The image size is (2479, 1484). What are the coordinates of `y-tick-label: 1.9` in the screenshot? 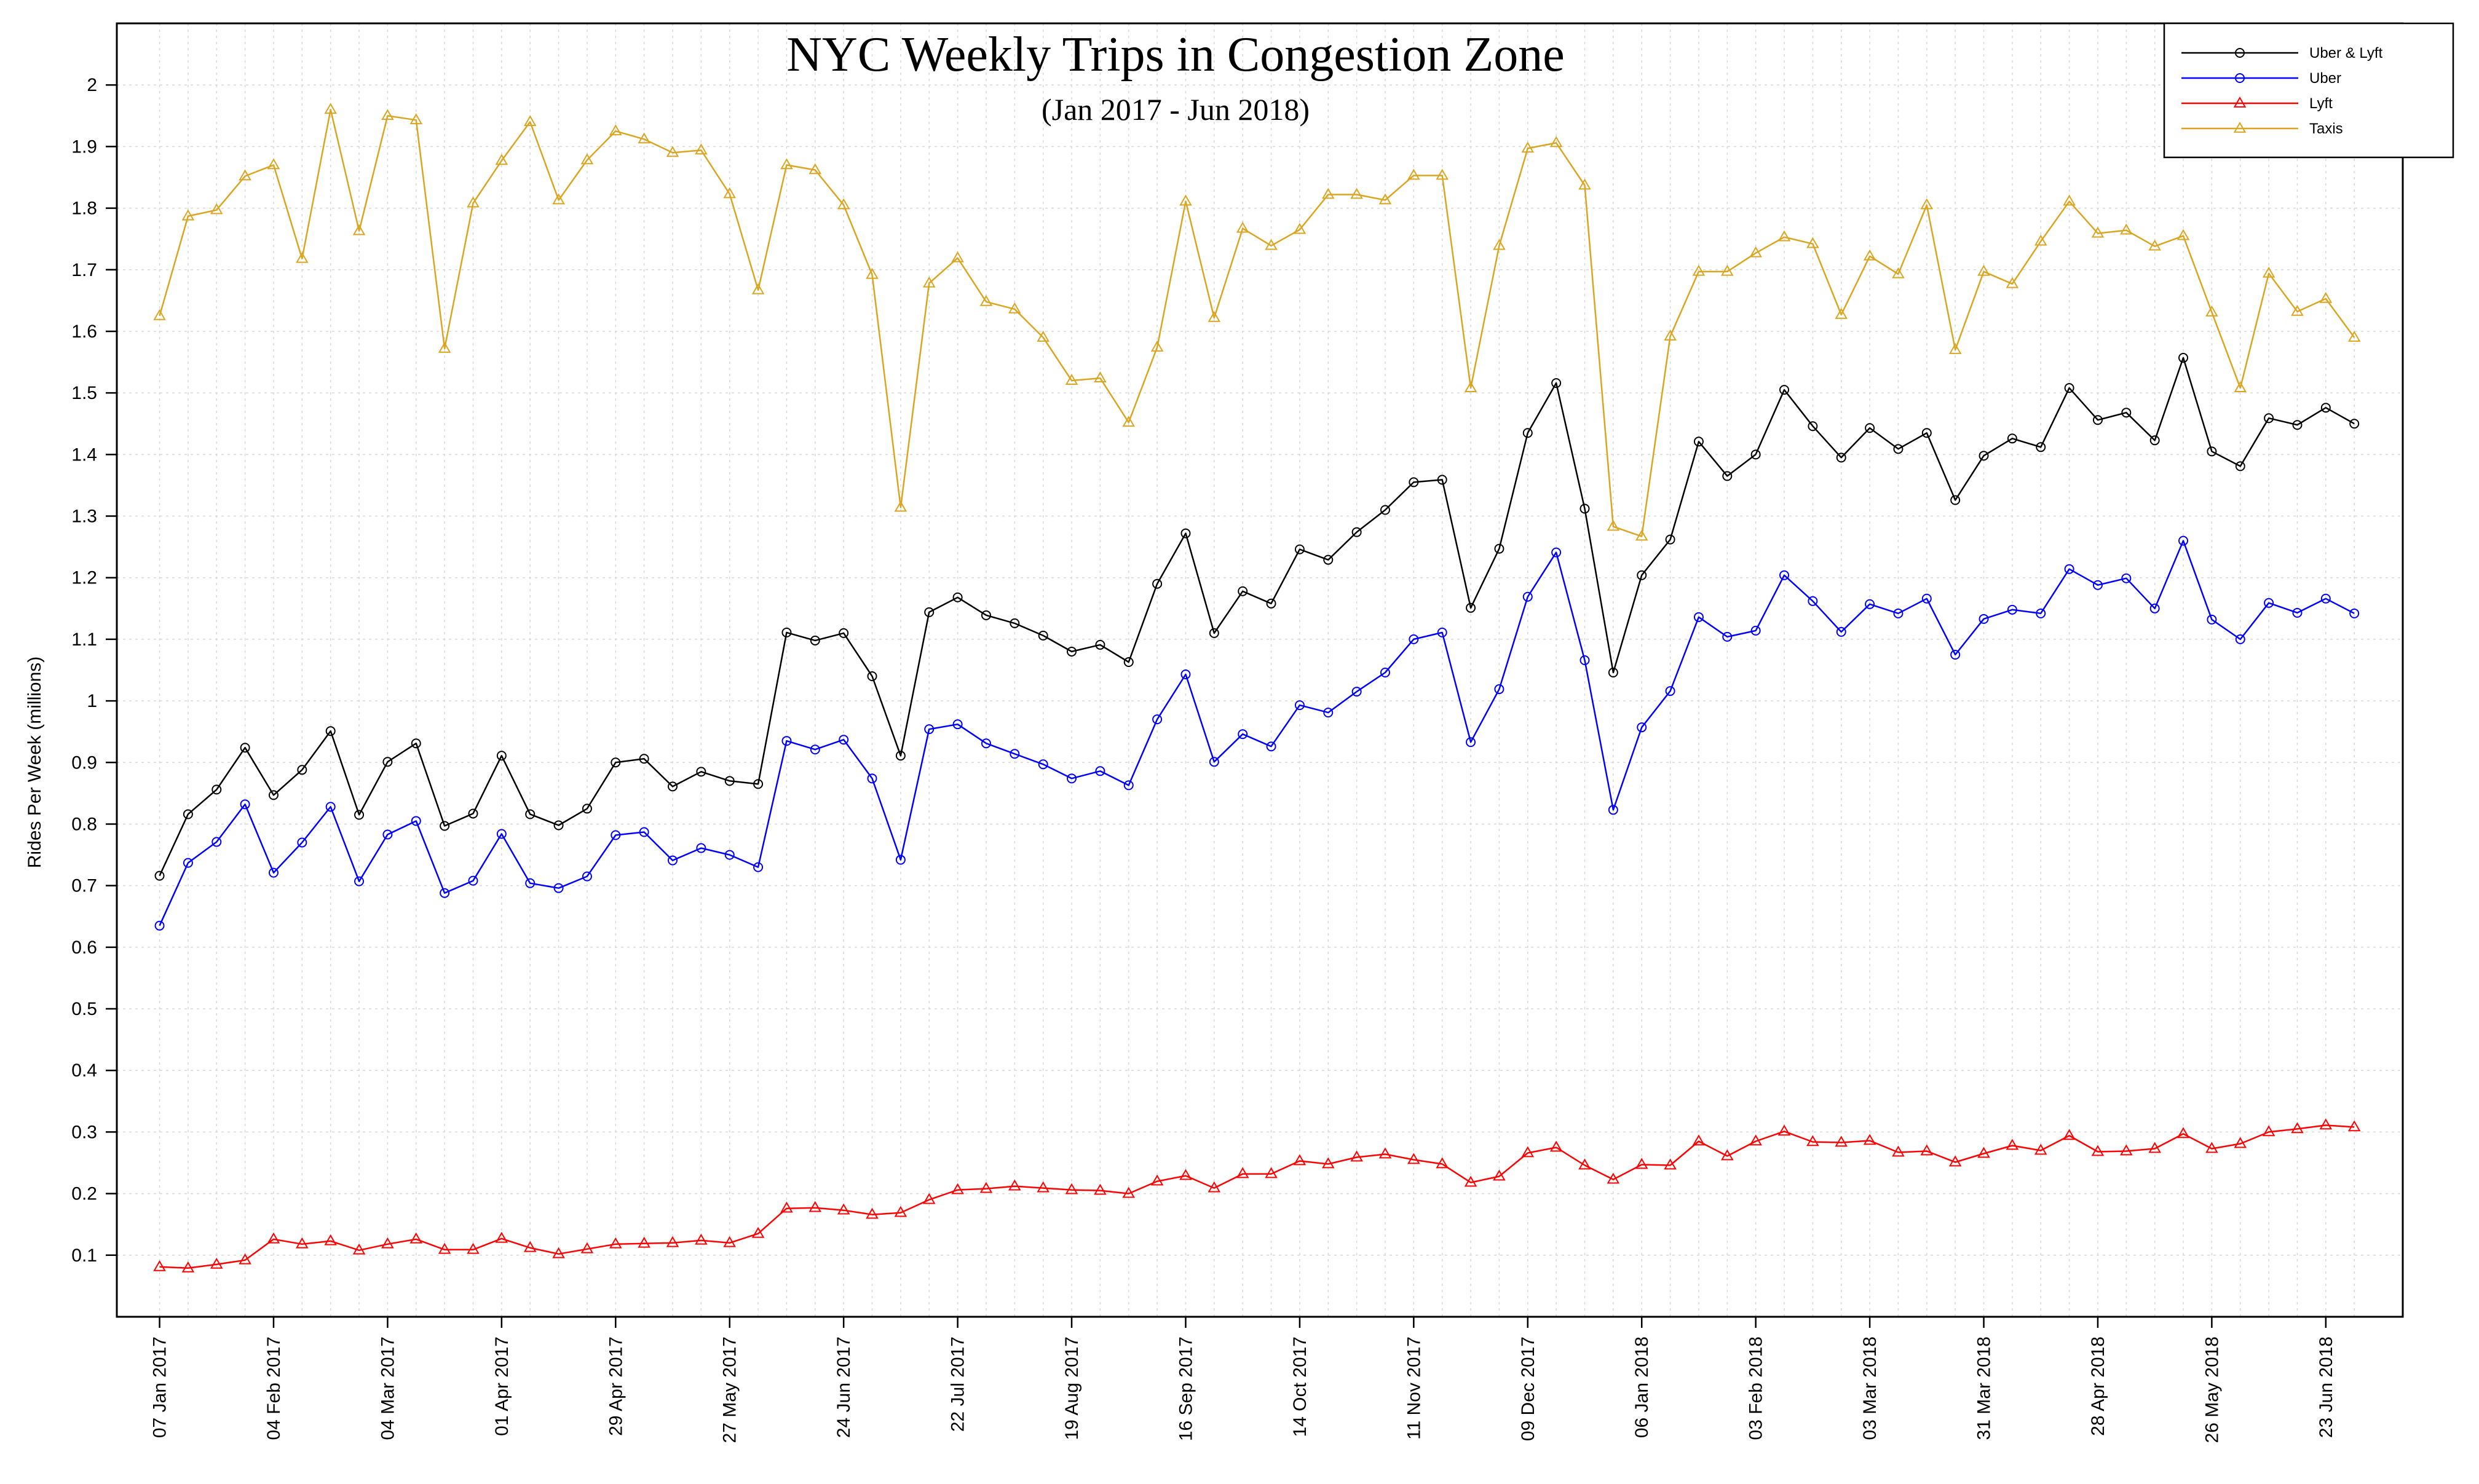 It's located at (84, 147).